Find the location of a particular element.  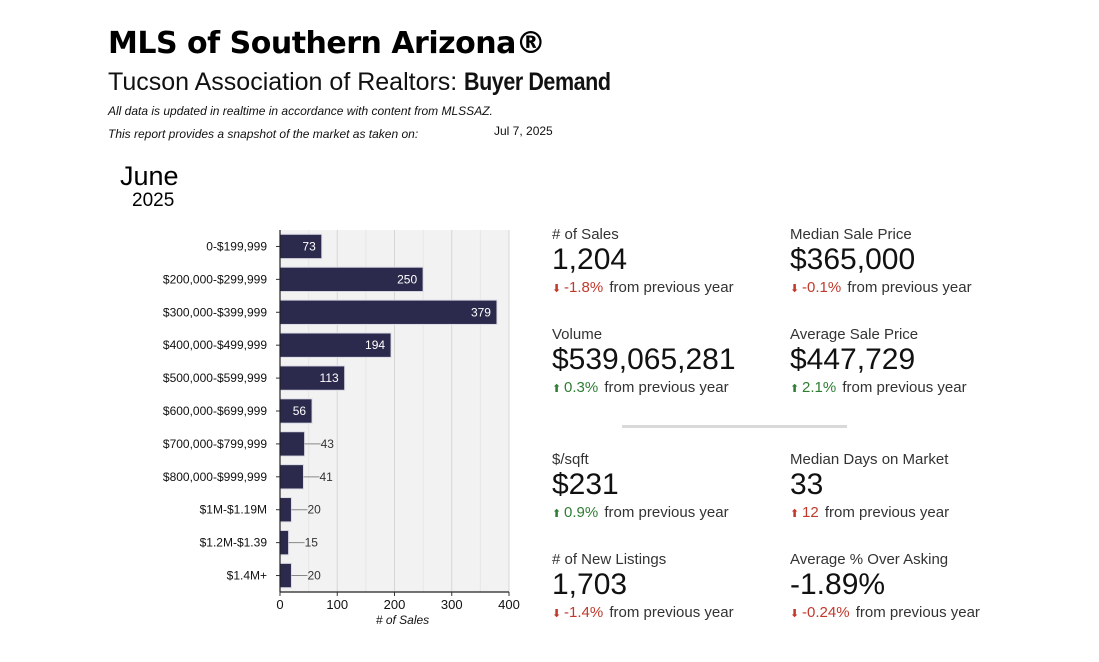

metric-change: ⬇ -1.4% from previous year is located at coordinates (667, 612).